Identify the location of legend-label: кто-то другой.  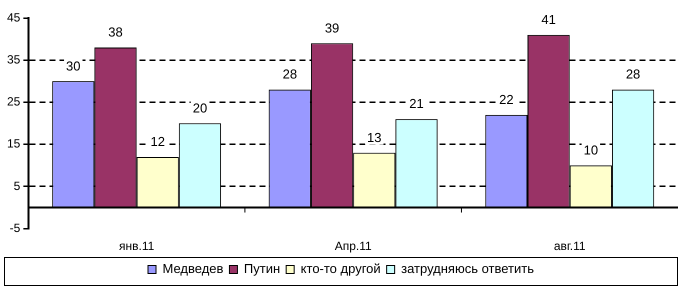
(340, 268).